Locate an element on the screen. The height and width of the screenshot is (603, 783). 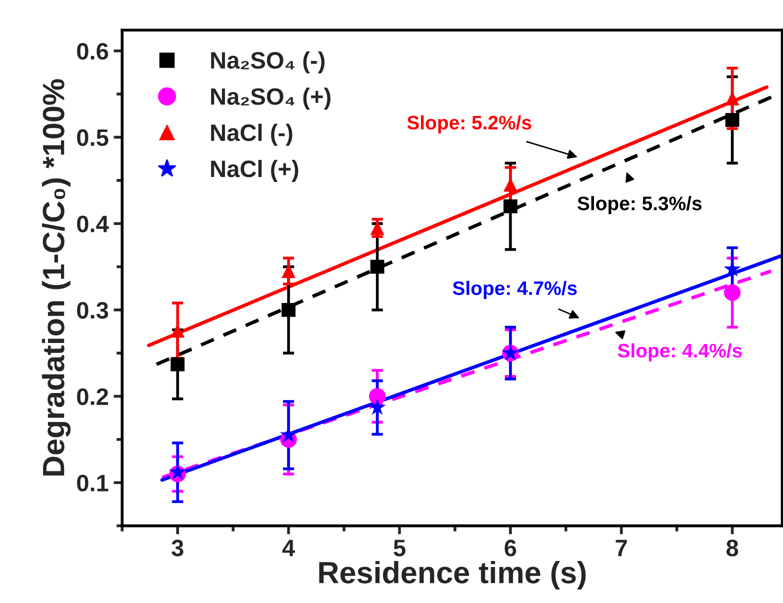
x-tick-label: 5 is located at coordinates (400, 548).